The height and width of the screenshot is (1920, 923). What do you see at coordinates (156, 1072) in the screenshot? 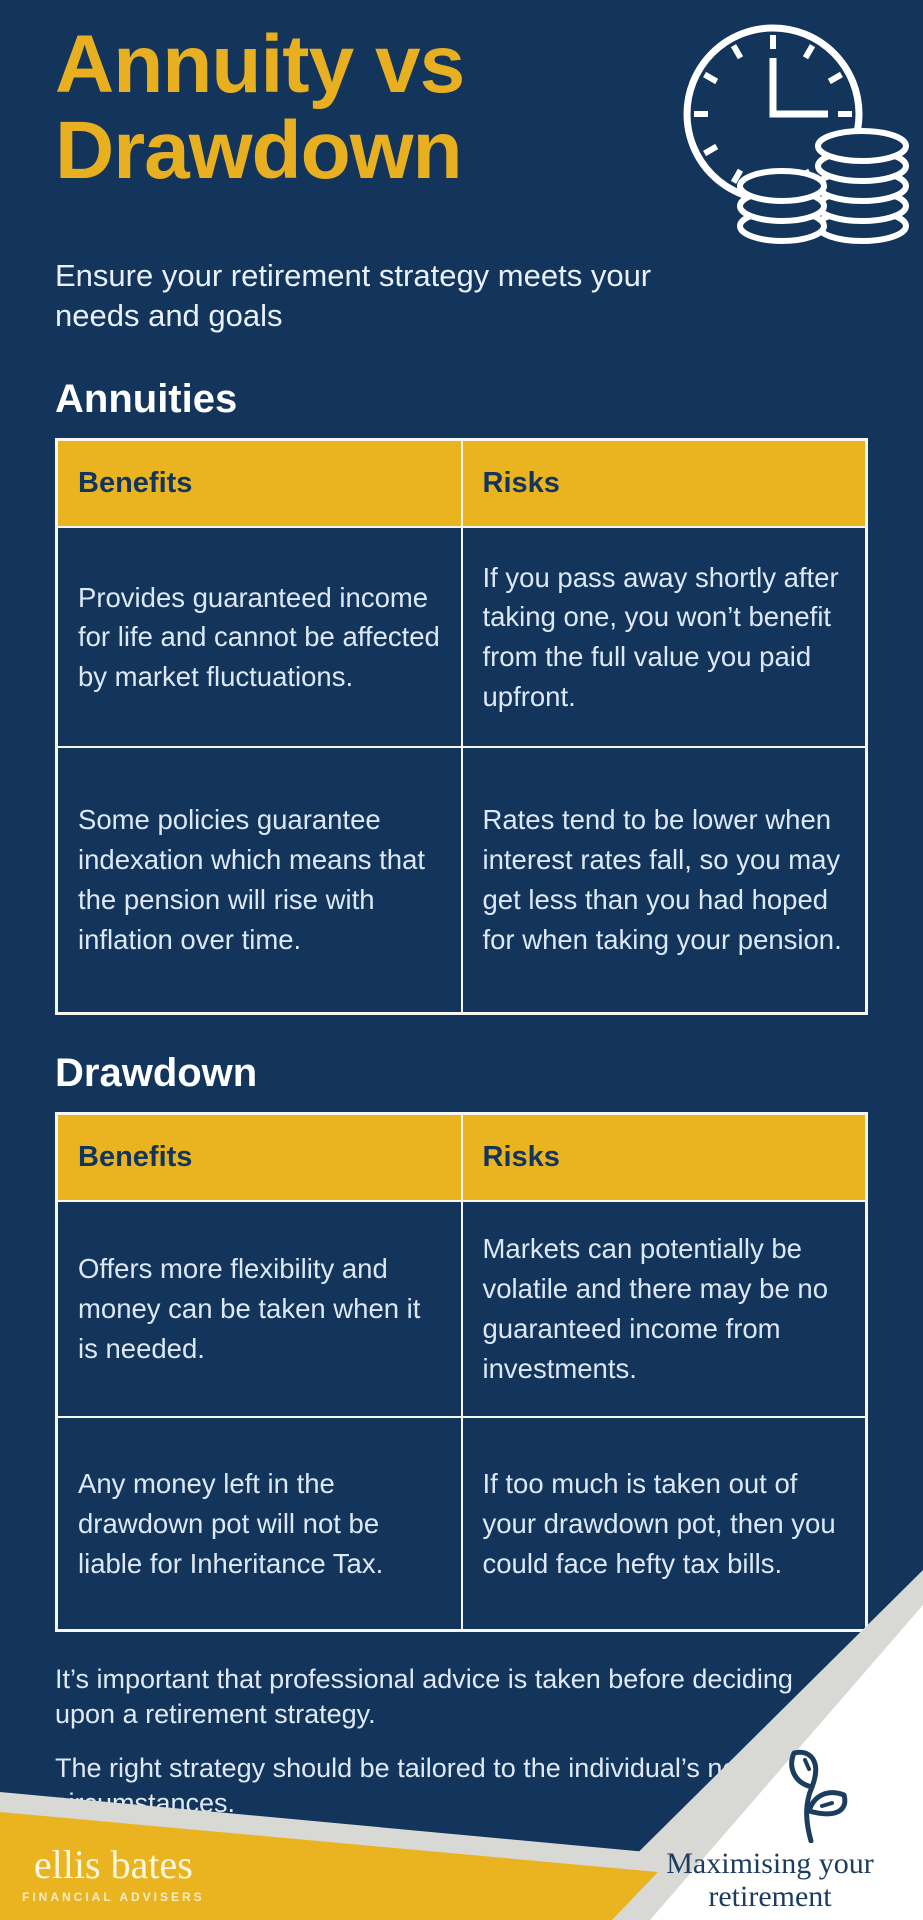
I see `section-heading-drawdown: Drawdown` at bounding box center [156, 1072].